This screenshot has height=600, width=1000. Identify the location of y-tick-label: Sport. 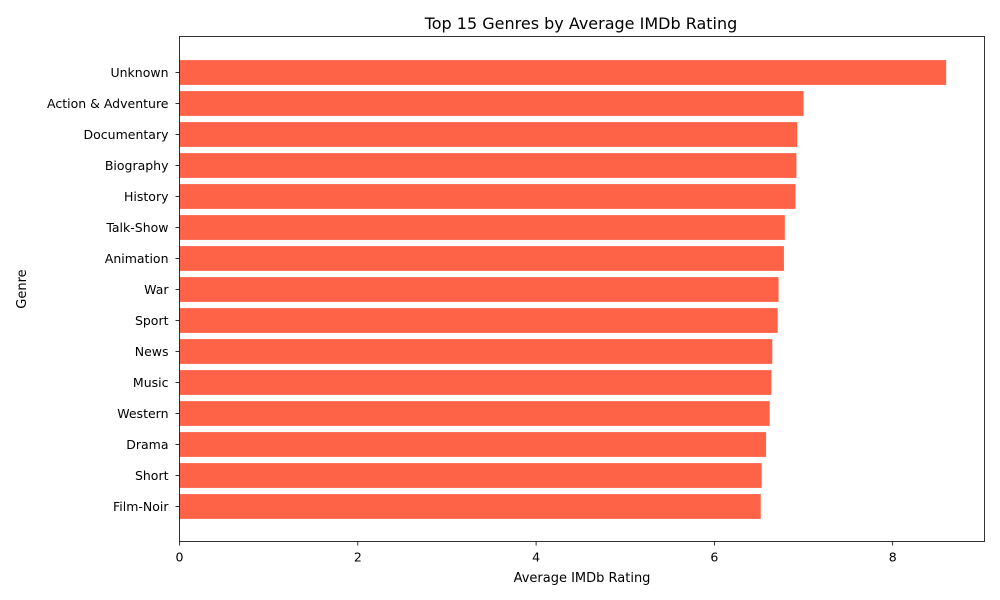
(152, 320).